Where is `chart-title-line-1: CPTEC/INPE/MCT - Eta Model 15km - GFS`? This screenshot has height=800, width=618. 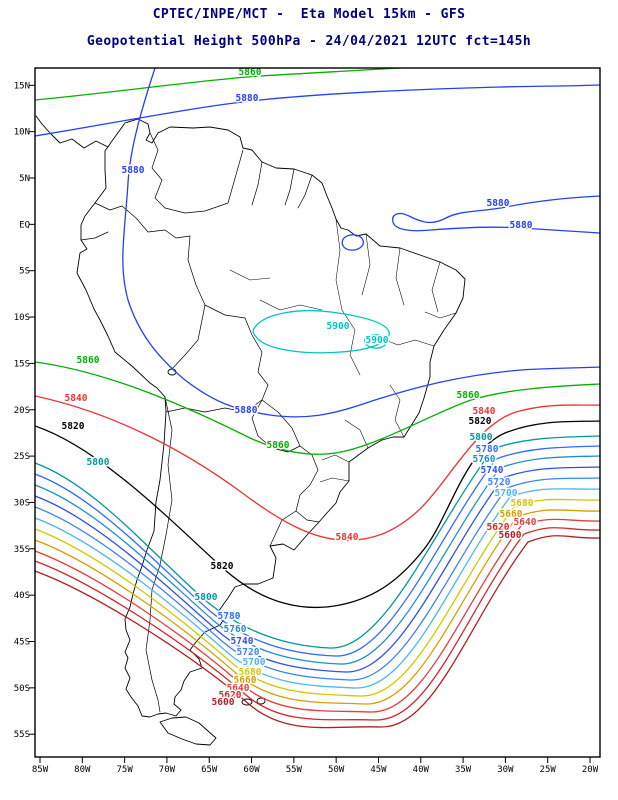 chart-title-line-1: CPTEC/INPE/MCT - Eta Model 15km - GFS is located at coordinates (309, 14).